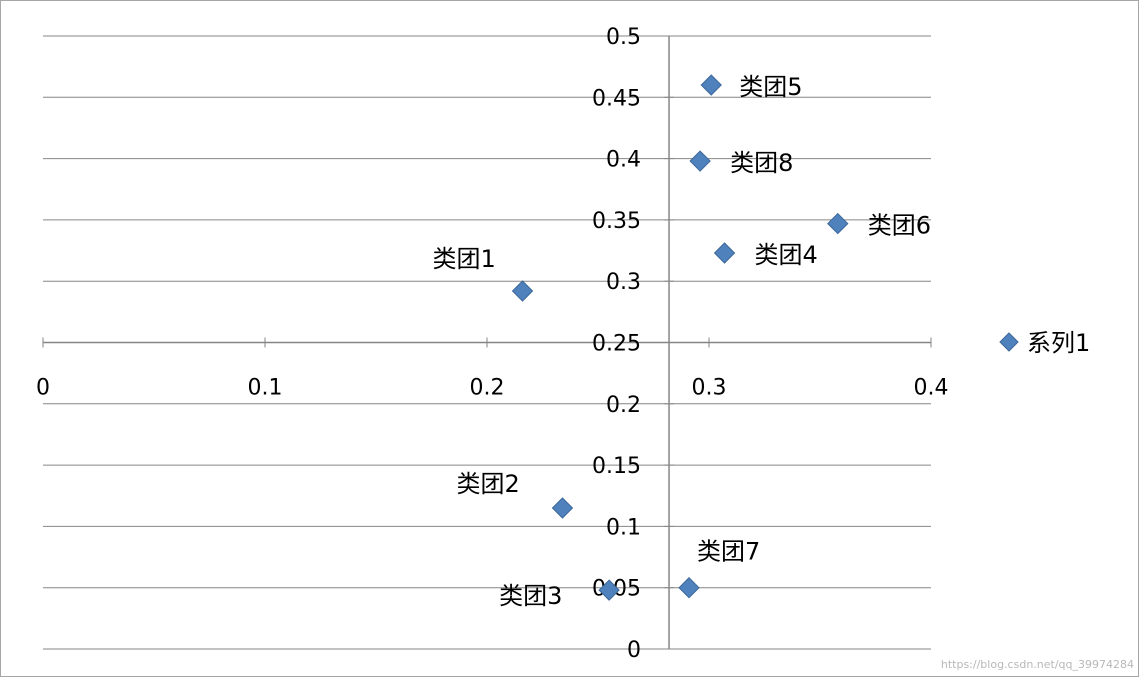 This screenshot has width=1145, height=681. I want to click on legend: 系列1, so click(1044, 343).